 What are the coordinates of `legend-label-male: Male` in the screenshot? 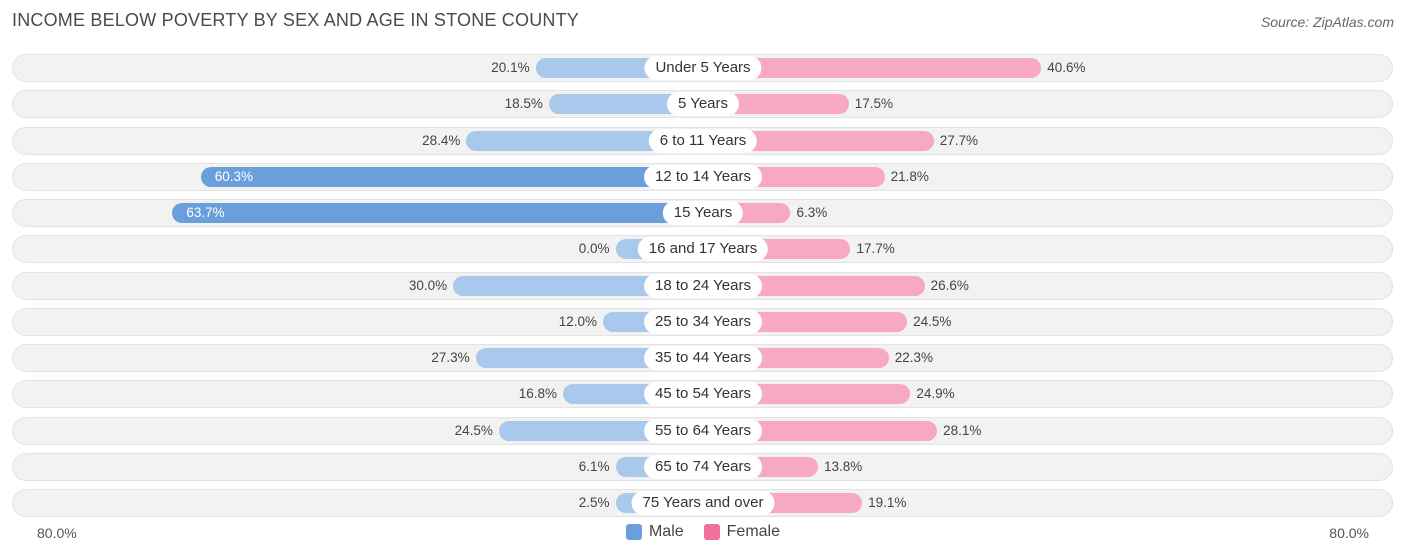 It's located at (666, 531).